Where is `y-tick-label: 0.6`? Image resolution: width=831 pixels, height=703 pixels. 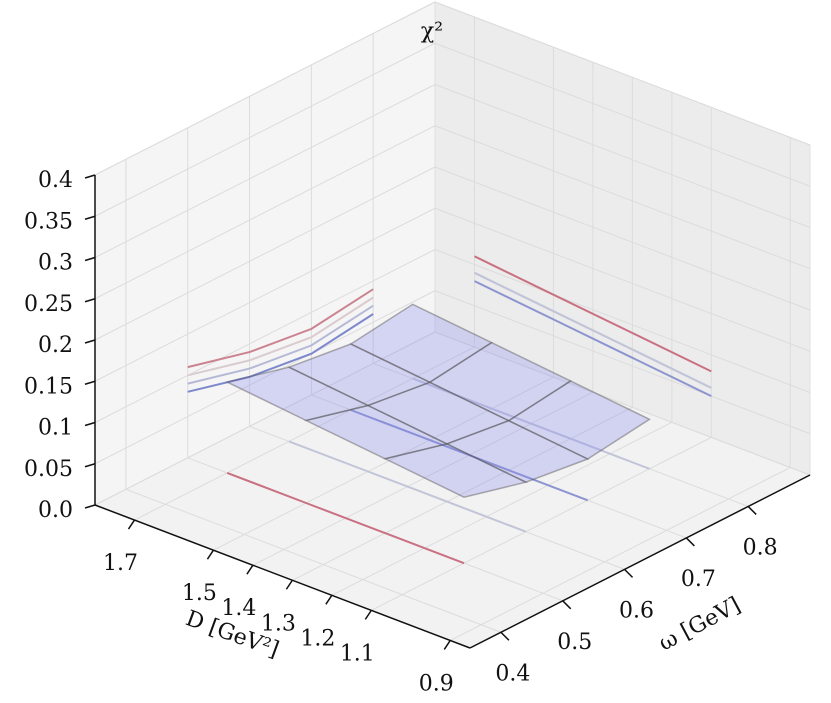 y-tick-label: 0.6 is located at coordinates (636, 610).